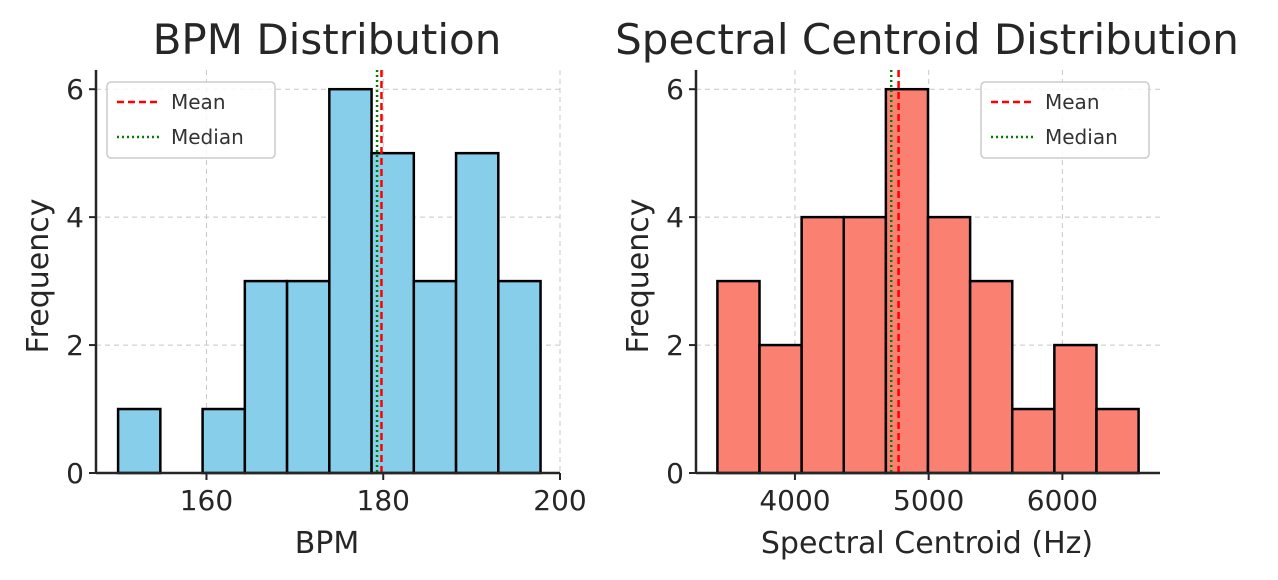 The height and width of the screenshot is (580, 1278). I want to click on bpm-x-axis-label: BPM, so click(327, 543).